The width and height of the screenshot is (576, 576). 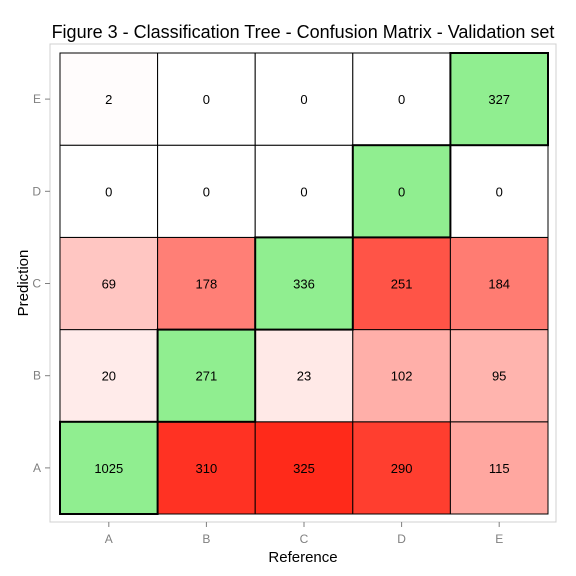 What do you see at coordinates (109, 539) in the screenshot?
I see `x-tick-label: A` at bounding box center [109, 539].